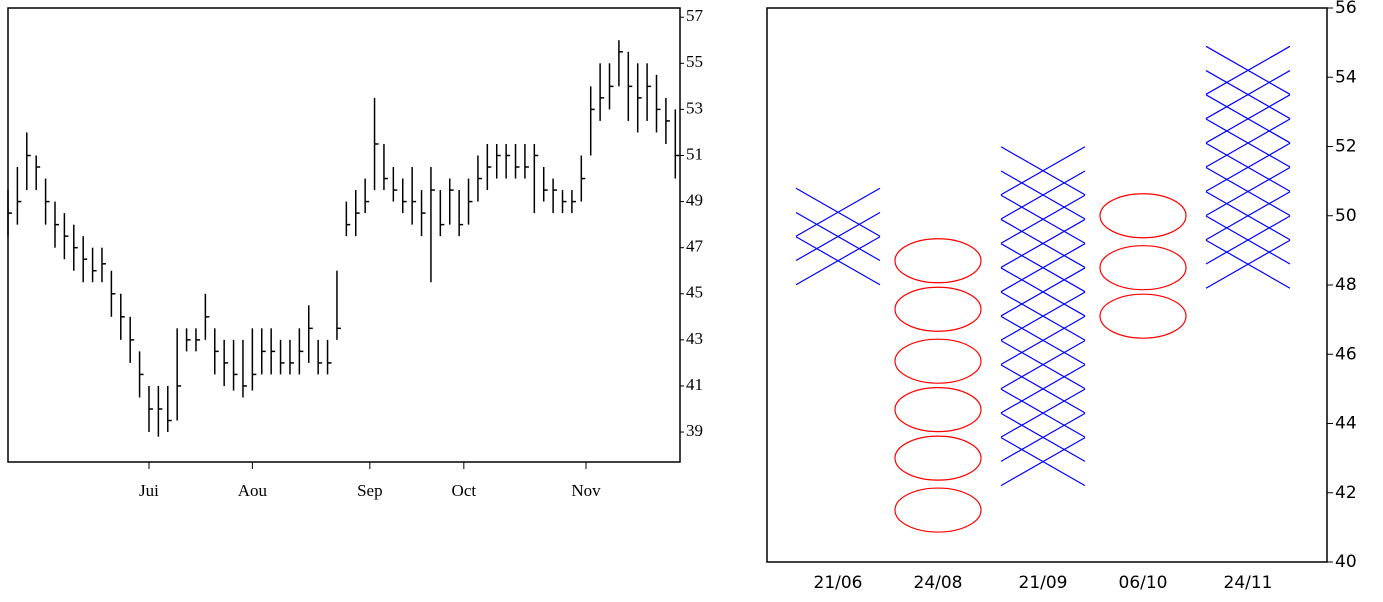 Image resolution: width=1383 pixels, height=602 pixels. I want to click on y-tick-label: 56, so click(1346, 9).